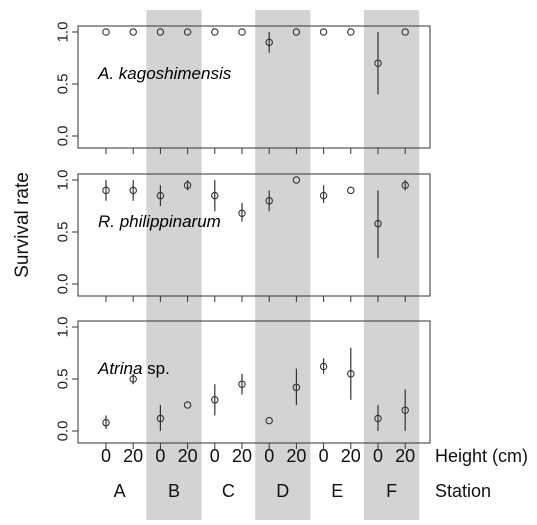  What do you see at coordinates (463, 491) in the screenshot?
I see `station-axis-label: Station` at bounding box center [463, 491].